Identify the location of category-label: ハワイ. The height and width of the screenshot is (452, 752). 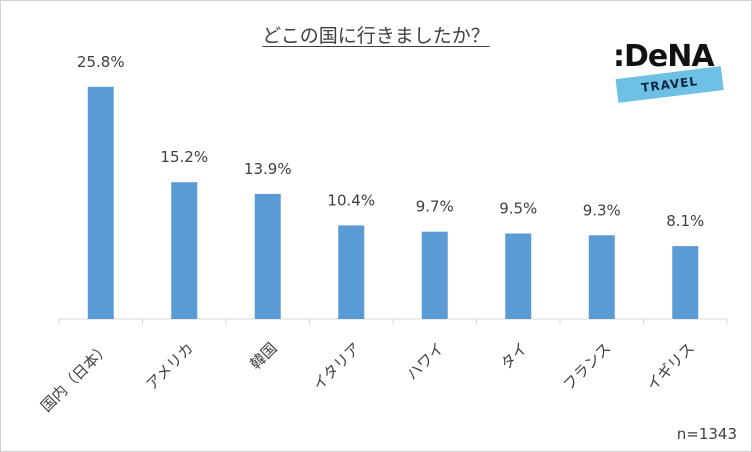
(425, 361).